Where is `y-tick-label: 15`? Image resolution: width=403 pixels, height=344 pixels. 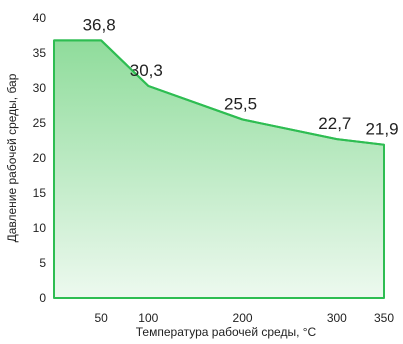 y-tick-label: 15 is located at coordinates (40, 193).